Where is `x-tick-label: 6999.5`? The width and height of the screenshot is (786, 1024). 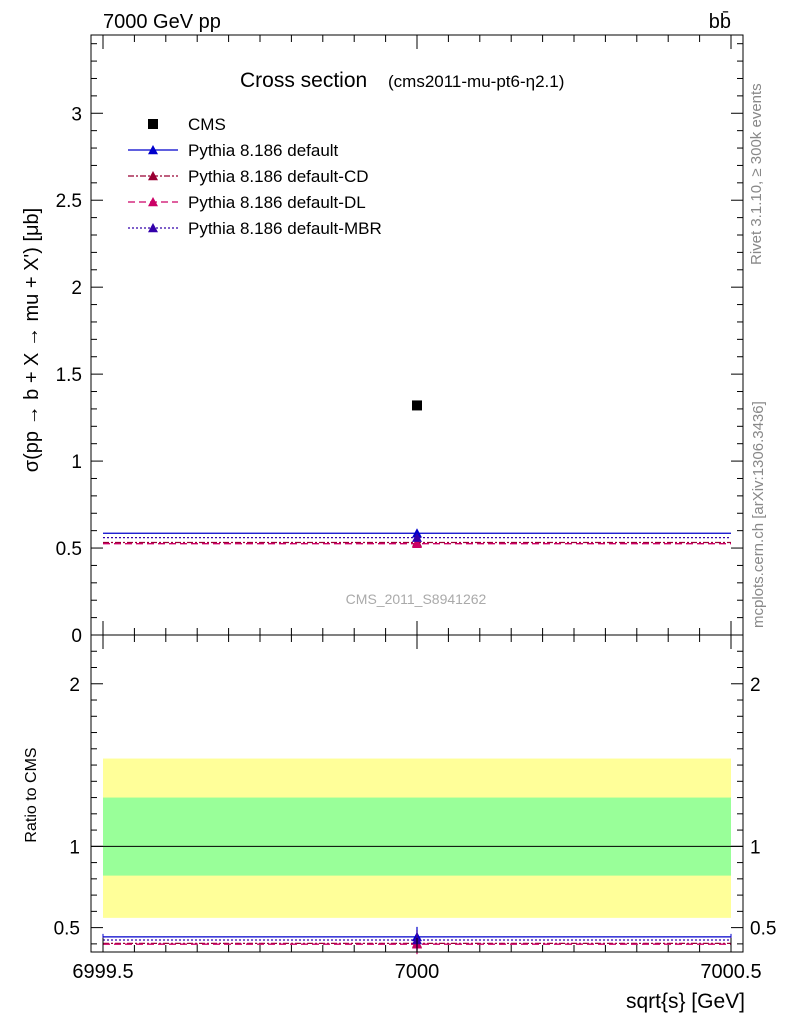
x-tick-label: 6999.5 is located at coordinates (102, 972).